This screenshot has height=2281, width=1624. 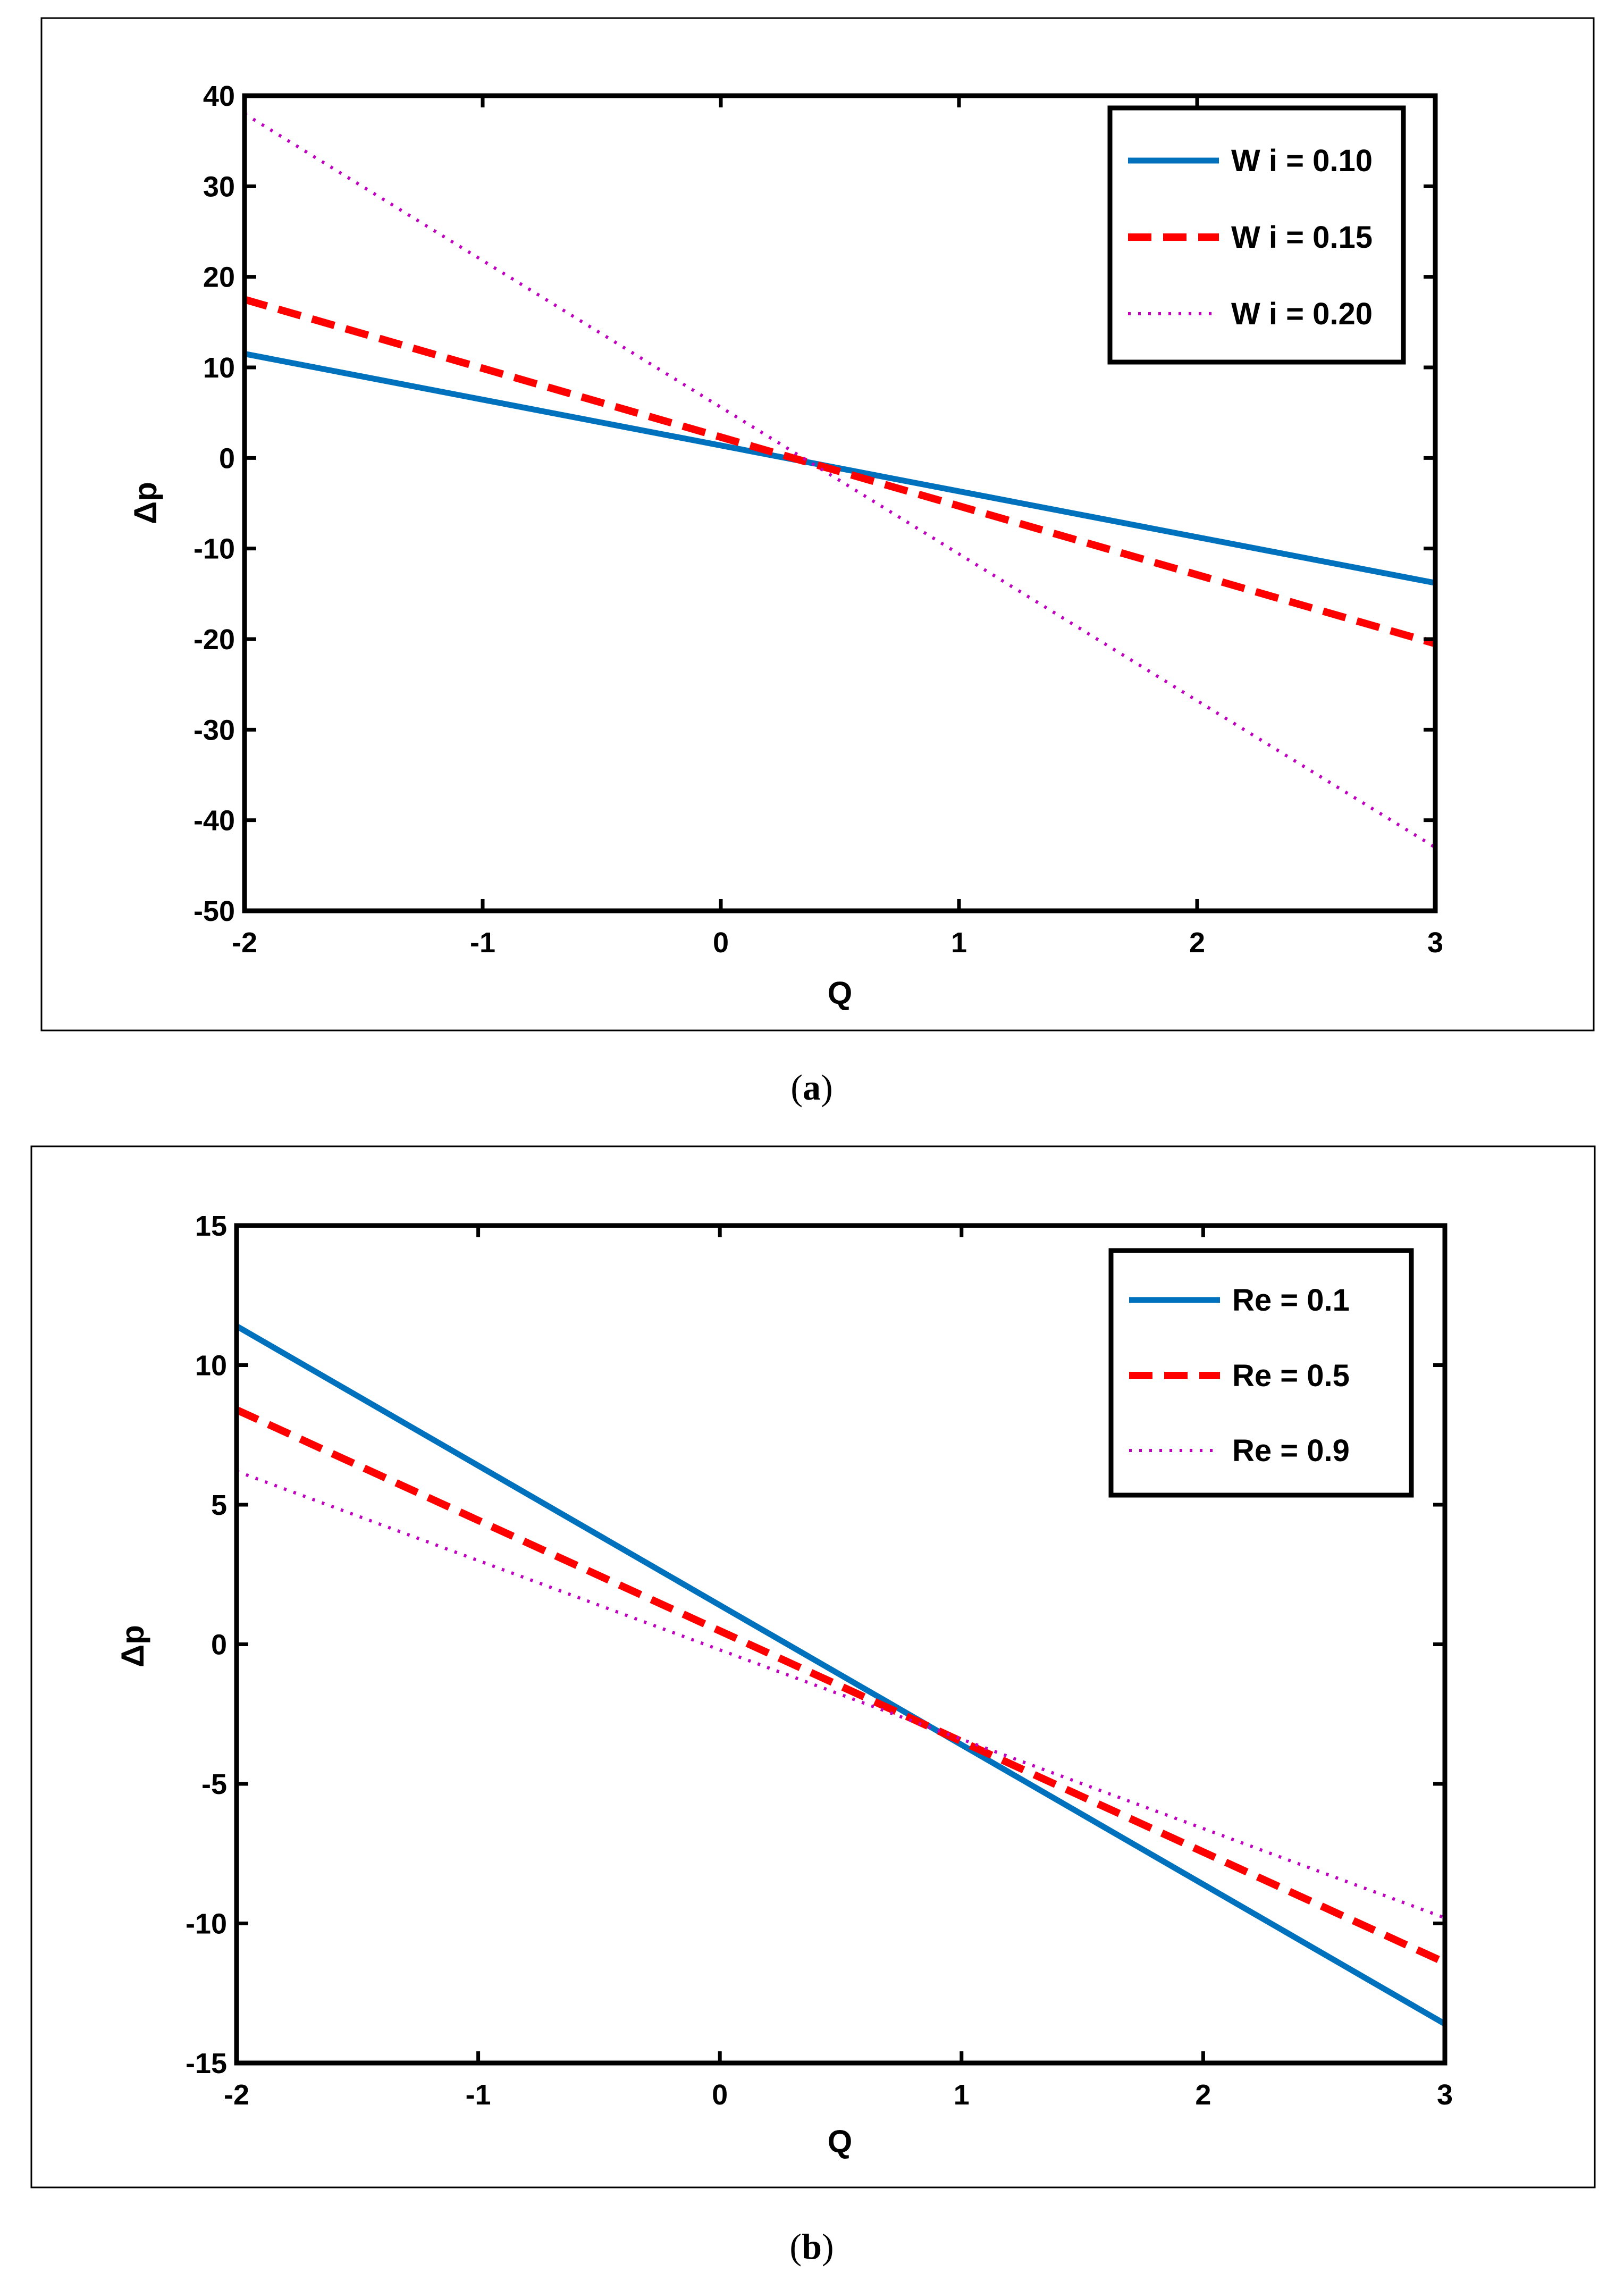 What do you see at coordinates (1291, 1375) in the screenshot?
I see `b-legend-label-2: Re = 0.5` at bounding box center [1291, 1375].